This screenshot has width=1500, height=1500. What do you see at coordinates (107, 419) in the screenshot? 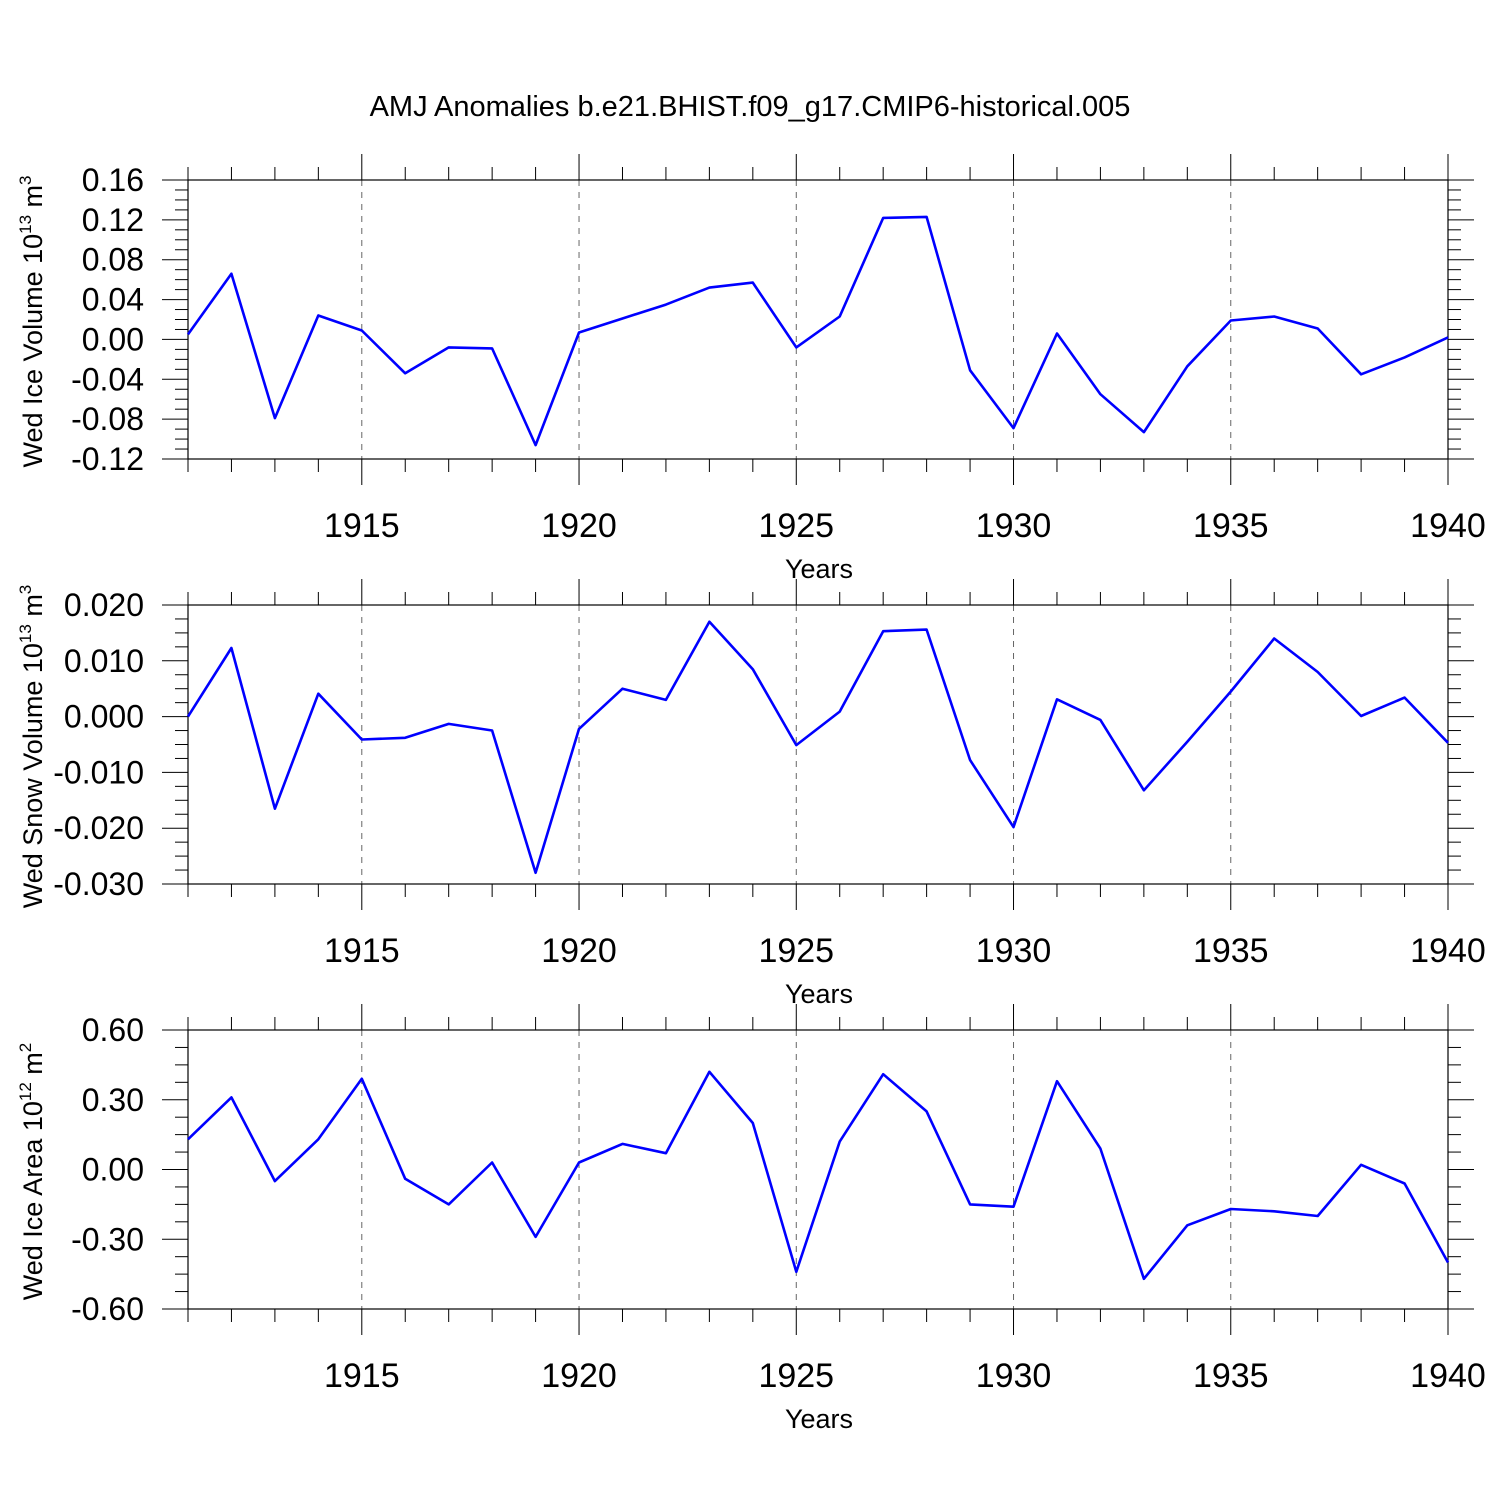
I see `y-tick-label: -0.08` at bounding box center [107, 419].